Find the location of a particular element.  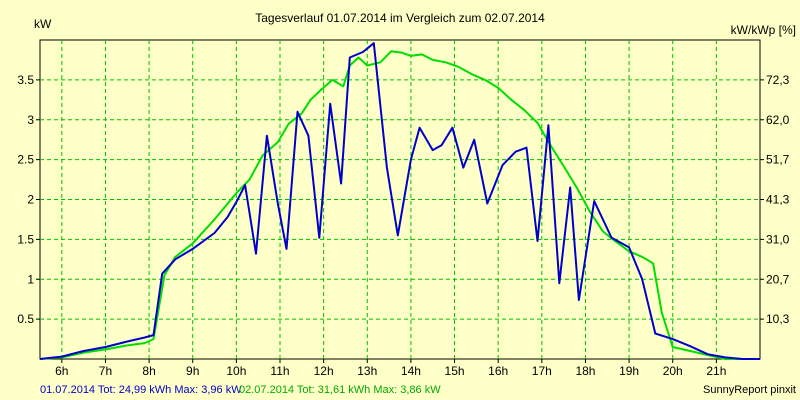

y2-tick-label: 10,3 is located at coordinates (778, 319).